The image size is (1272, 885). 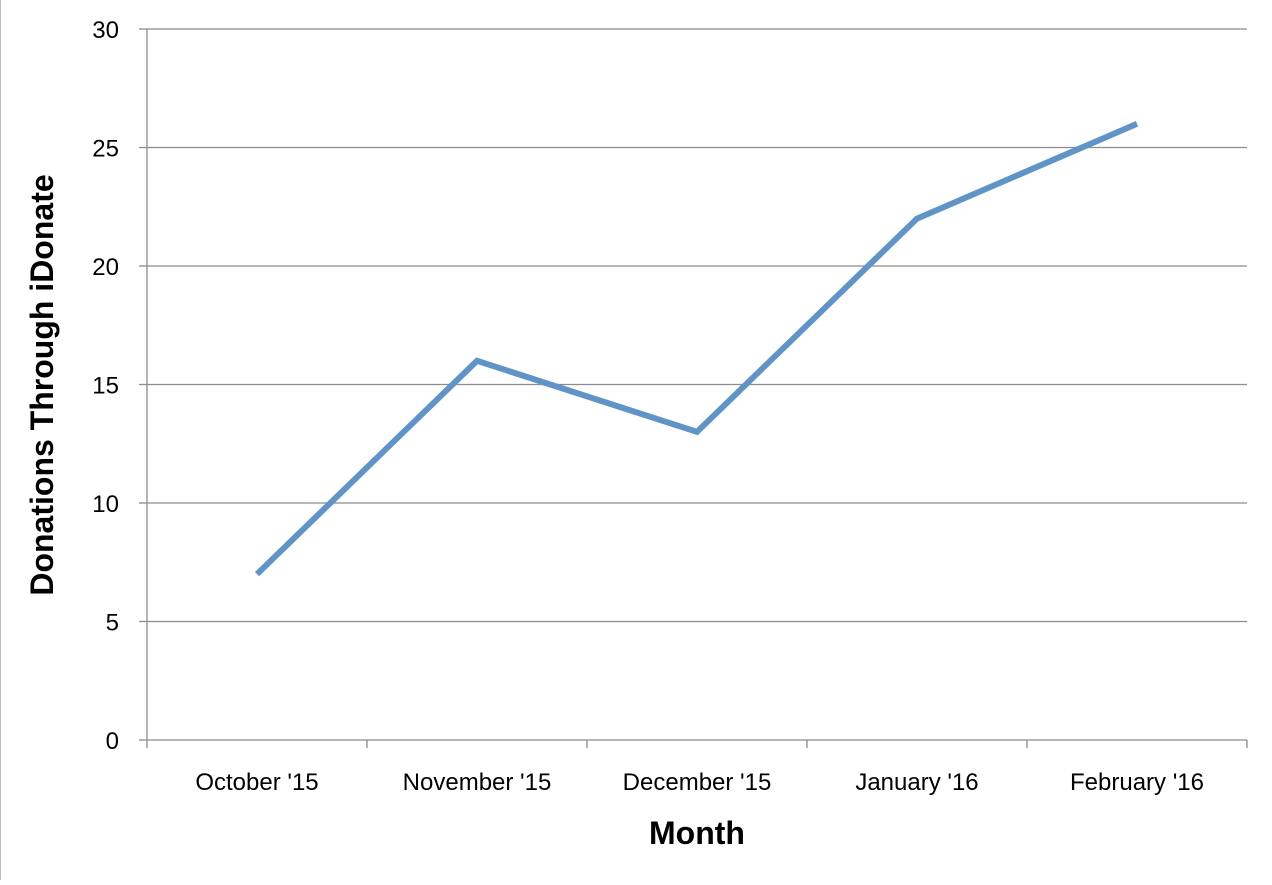 What do you see at coordinates (112, 623) in the screenshot?
I see `y-tick-label: 5` at bounding box center [112, 623].